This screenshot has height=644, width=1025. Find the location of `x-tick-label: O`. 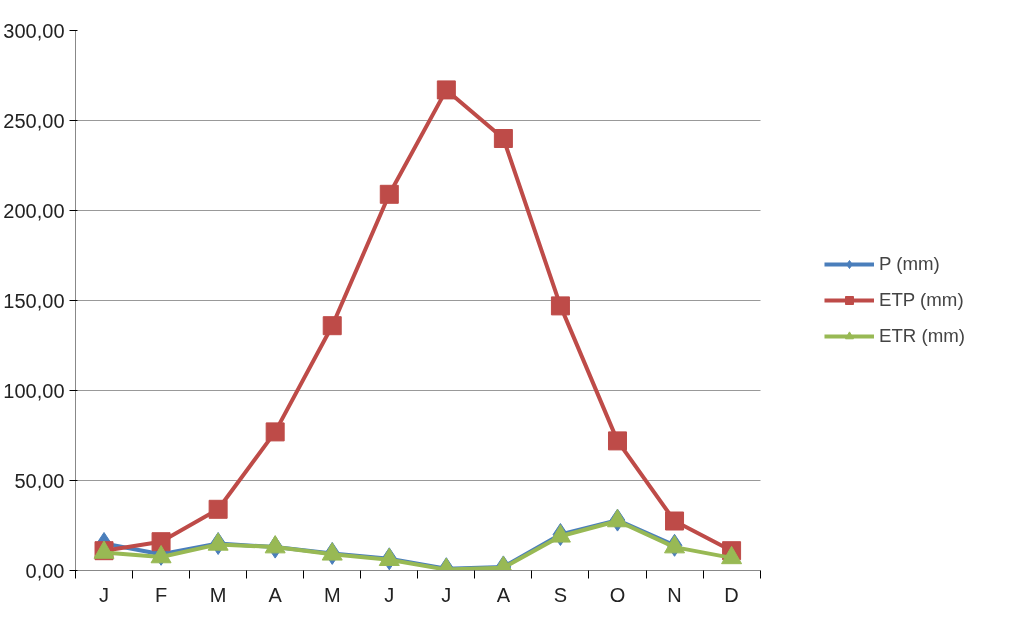

x-tick-label: O is located at coordinates (617, 594).